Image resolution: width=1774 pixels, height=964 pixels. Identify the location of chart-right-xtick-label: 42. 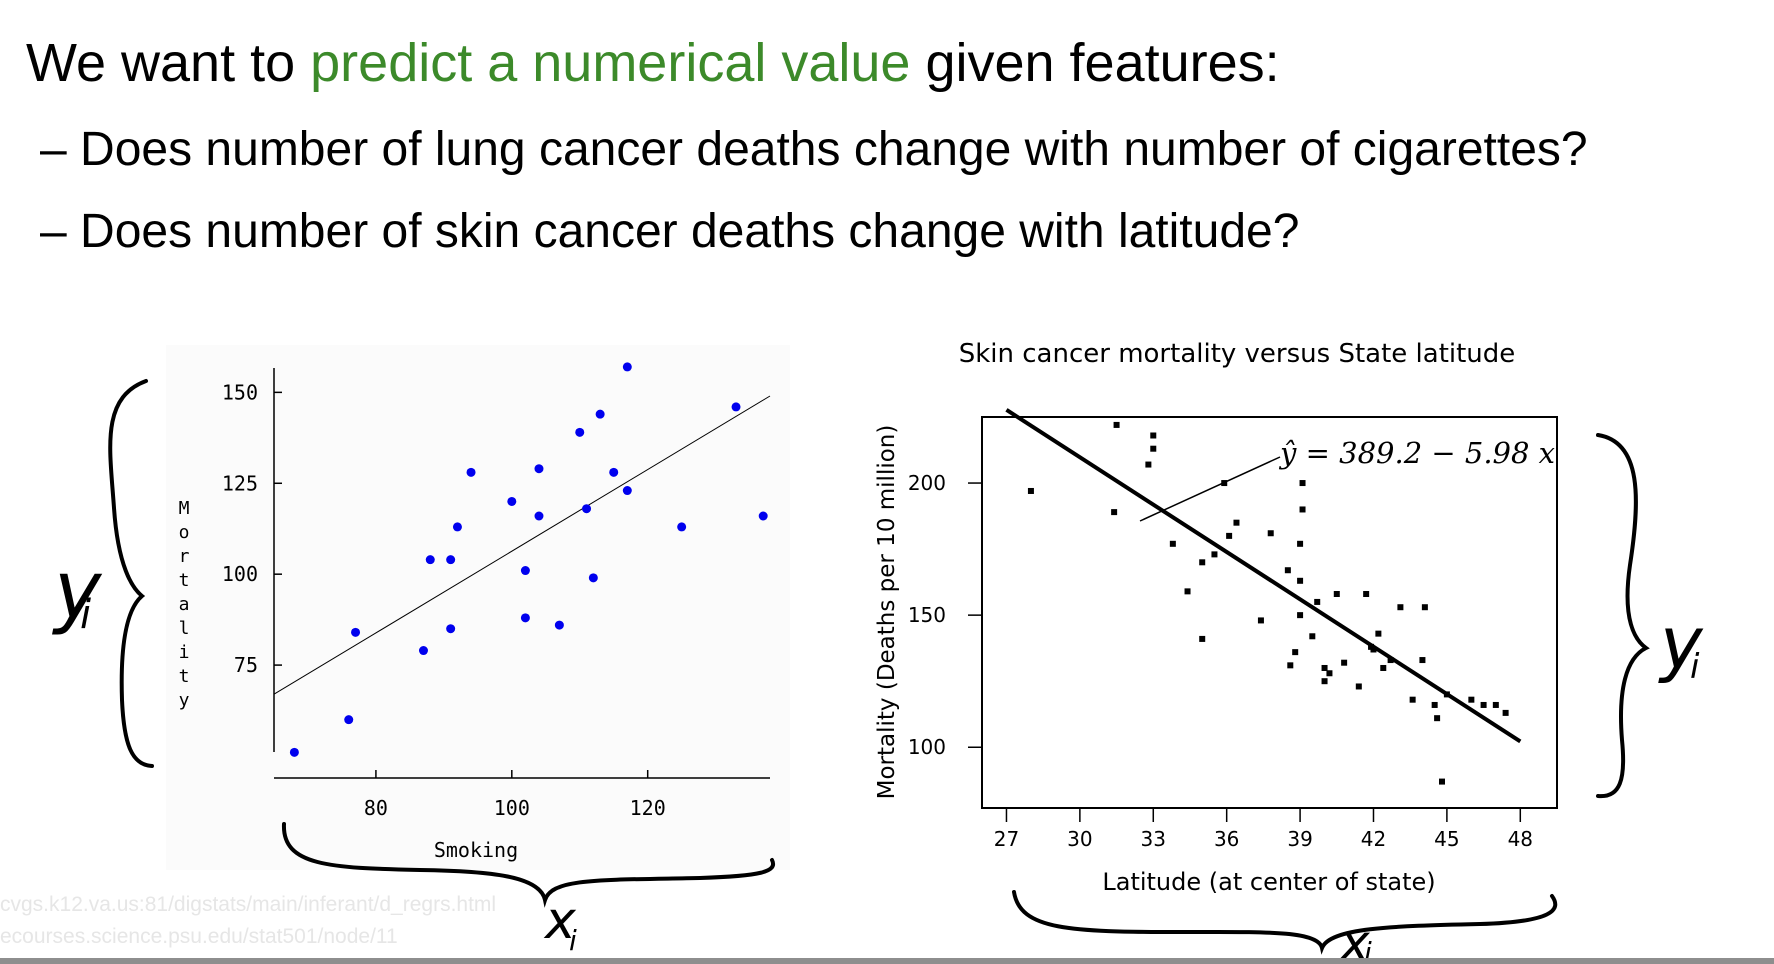
(1373, 839).